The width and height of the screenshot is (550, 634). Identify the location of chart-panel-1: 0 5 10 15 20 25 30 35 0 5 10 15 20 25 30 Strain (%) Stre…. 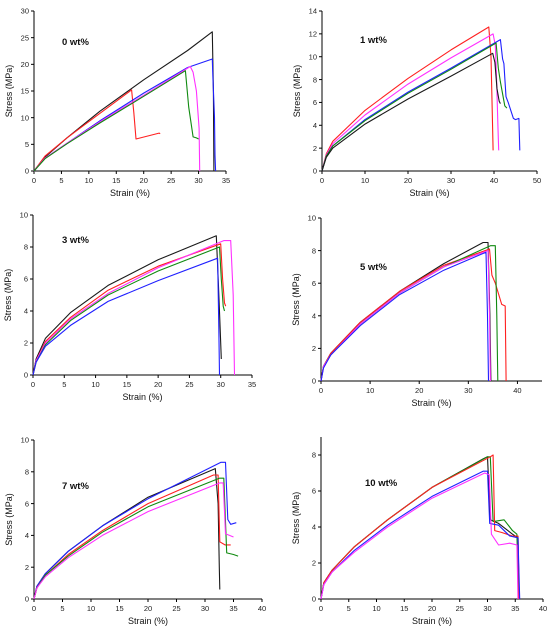
(117, 102).